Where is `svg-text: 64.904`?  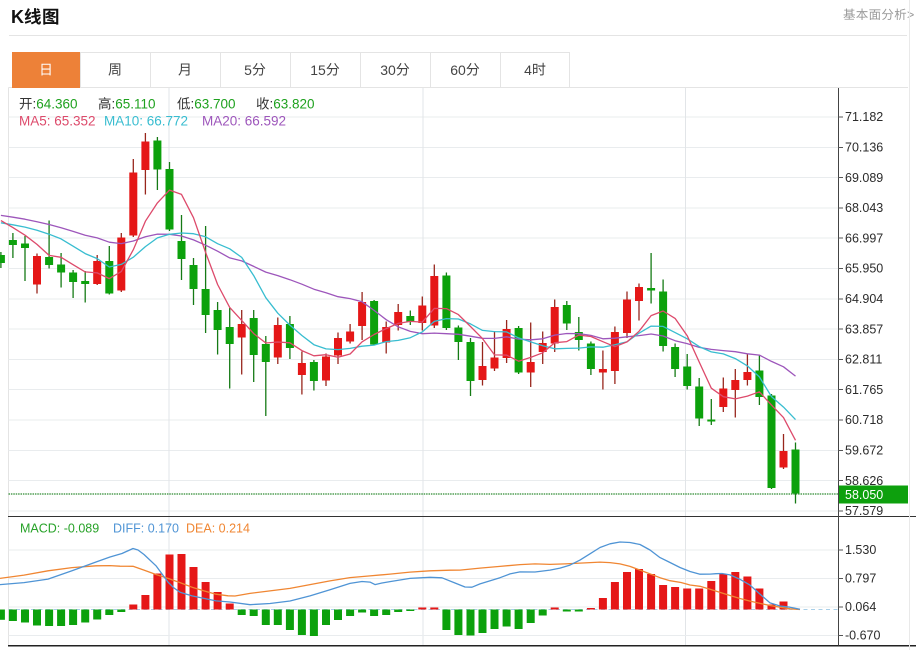
svg-text: 64.904 is located at coordinates (864, 299).